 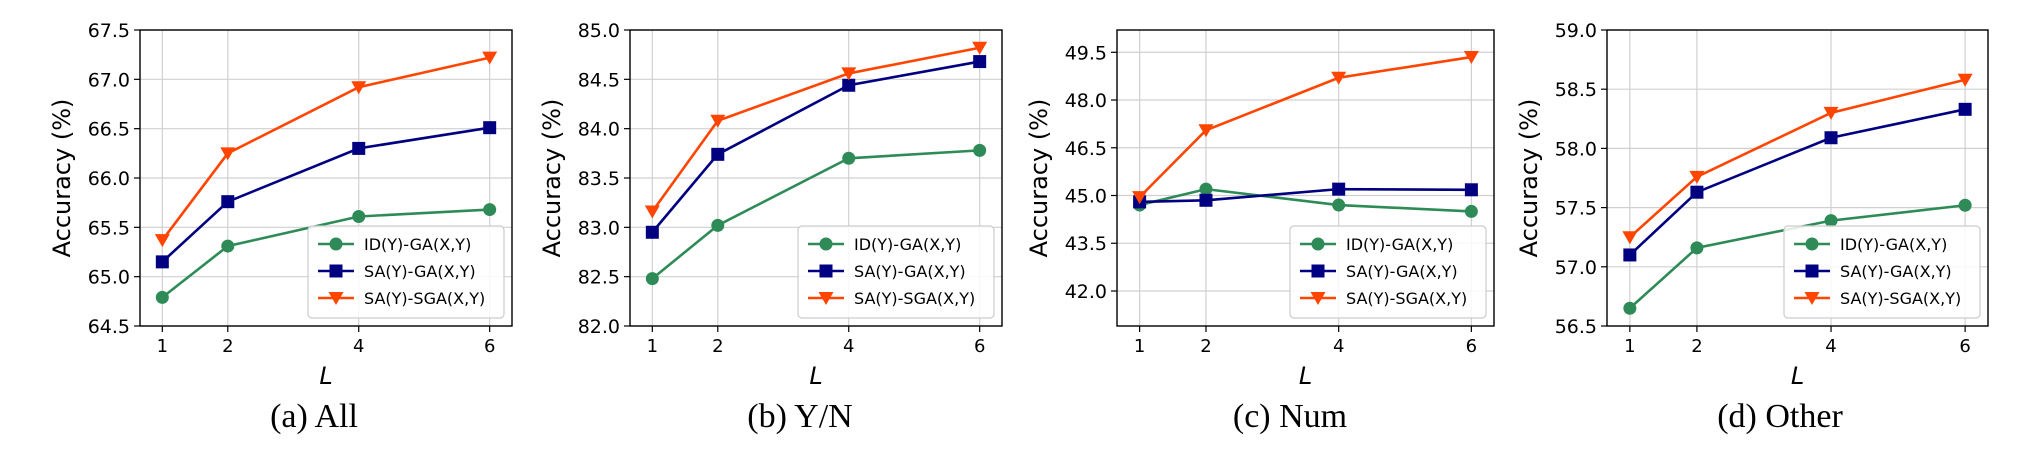 I want to click on y-tick-label: 66.0, so click(x=109, y=179).